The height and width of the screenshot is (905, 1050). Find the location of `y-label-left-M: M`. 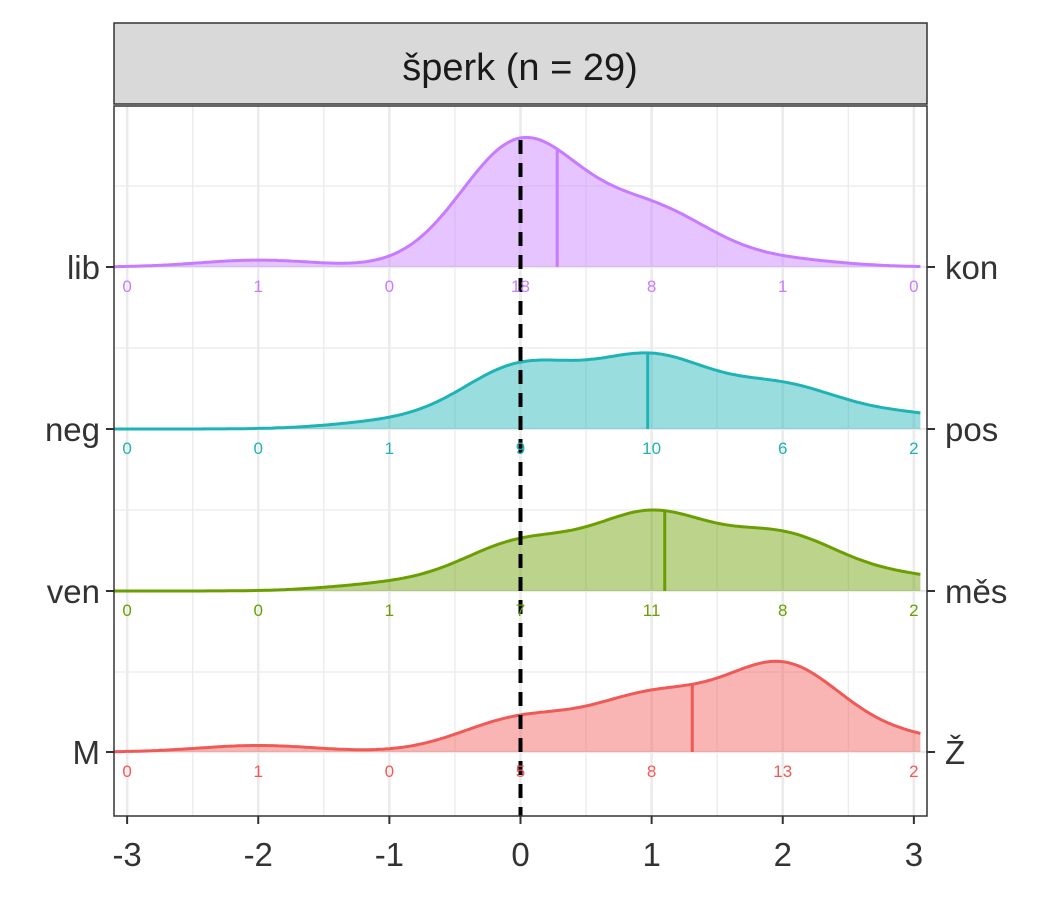

y-label-left-M: M is located at coordinates (87, 752).